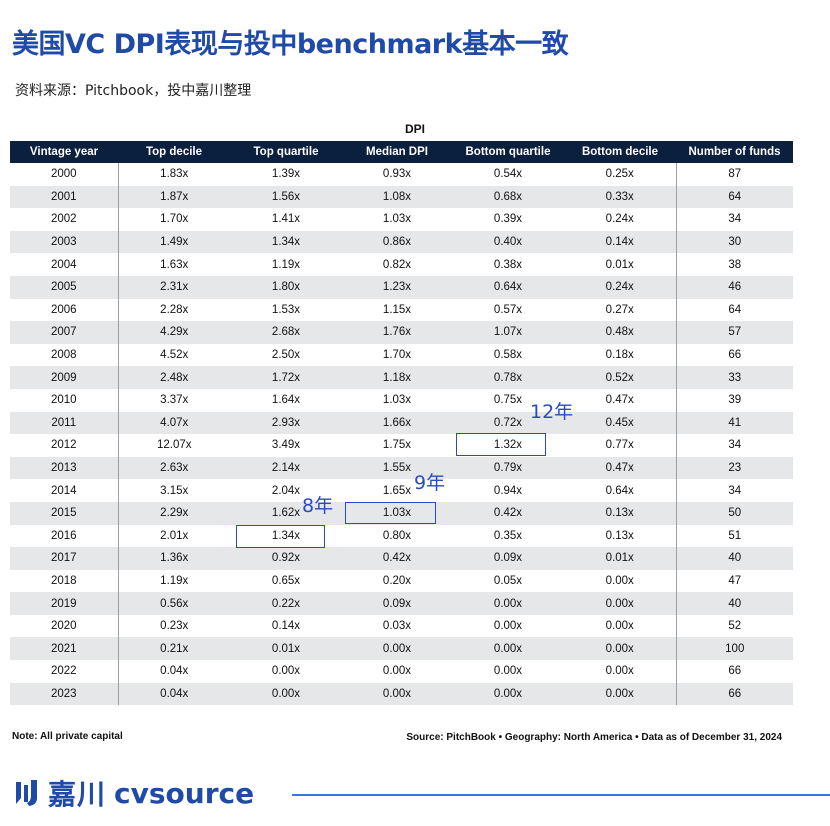  What do you see at coordinates (174, 309) in the screenshot?
I see `cell-top-decile: 2.28x` at bounding box center [174, 309].